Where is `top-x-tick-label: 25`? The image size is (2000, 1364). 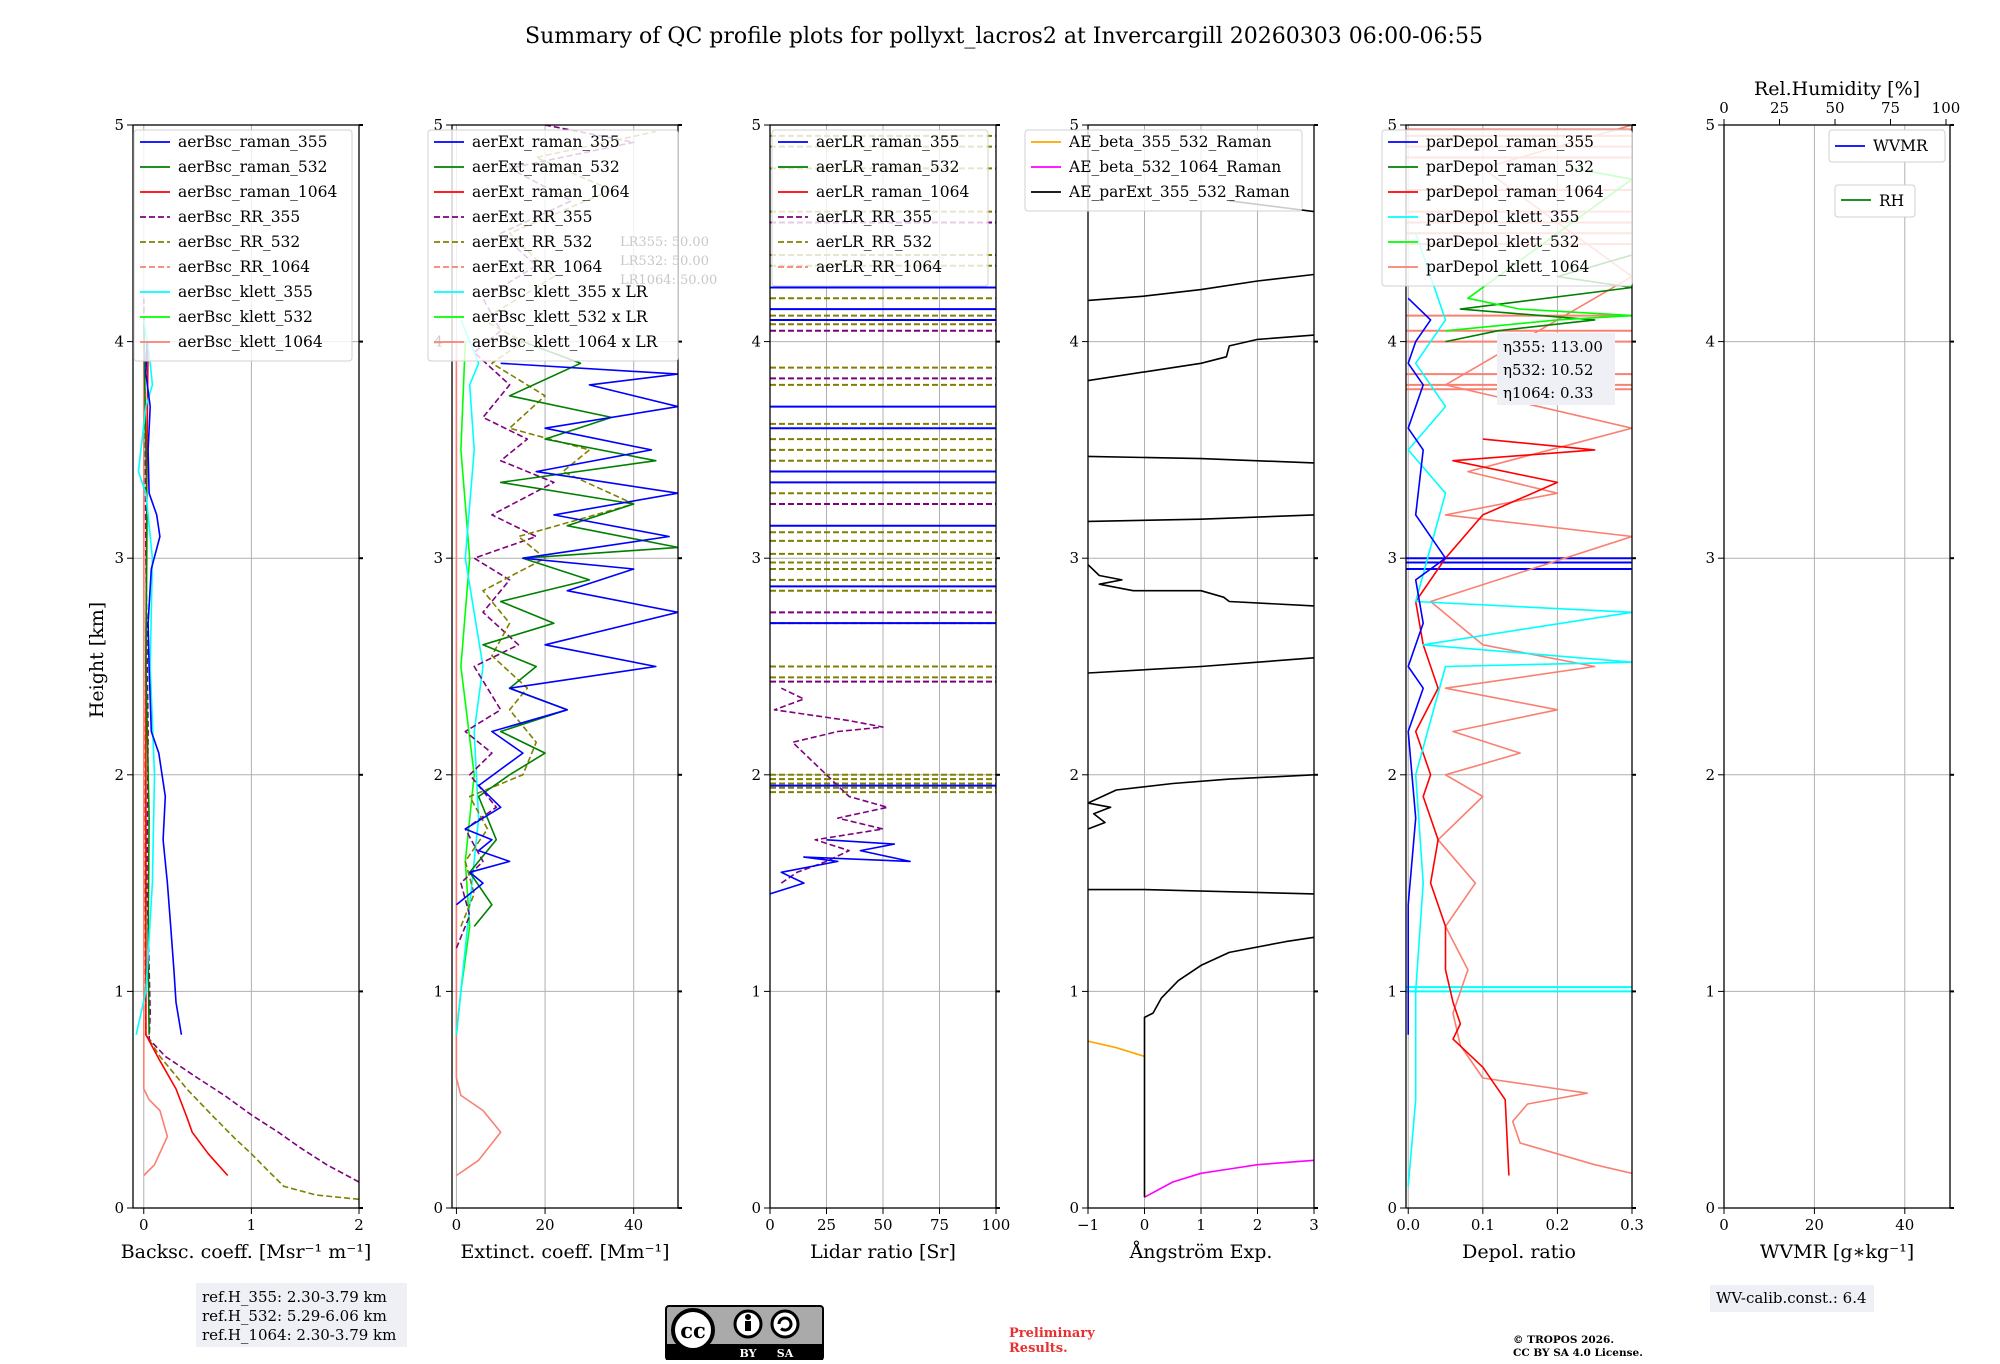
top-x-tick-label: 25 is located at coordinates (1779, 108).